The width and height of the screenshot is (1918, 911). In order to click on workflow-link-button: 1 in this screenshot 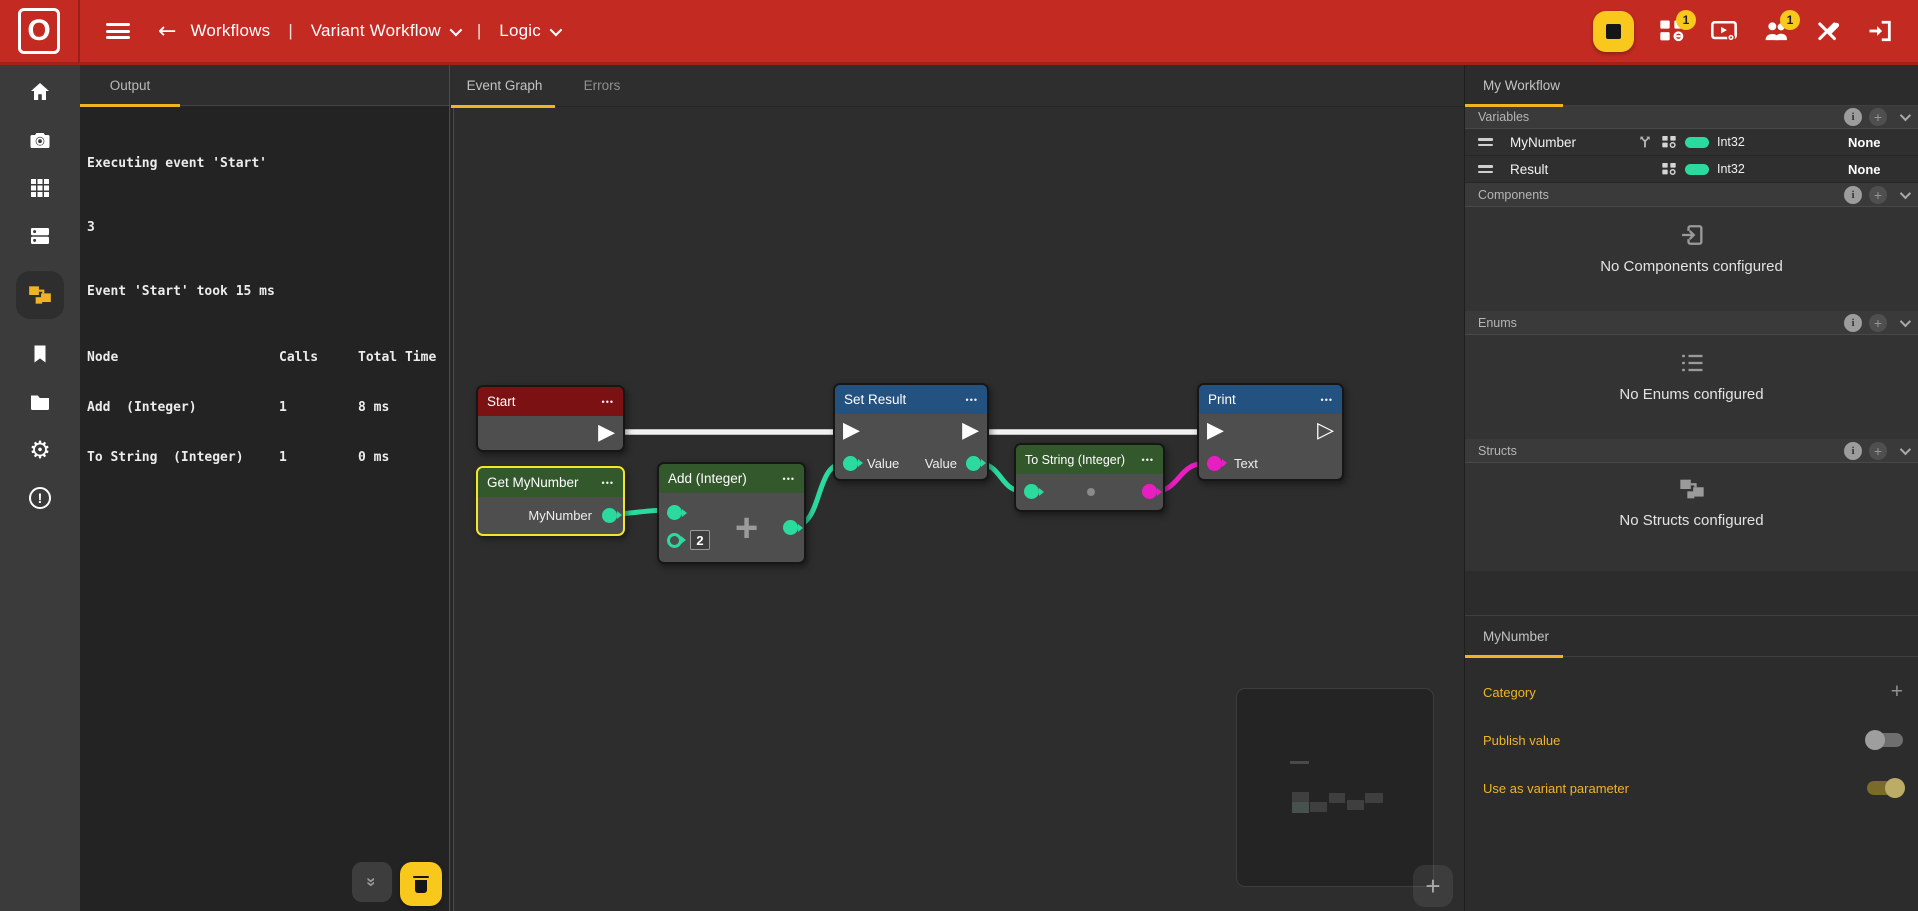, I will do `click(1677, 27)`.